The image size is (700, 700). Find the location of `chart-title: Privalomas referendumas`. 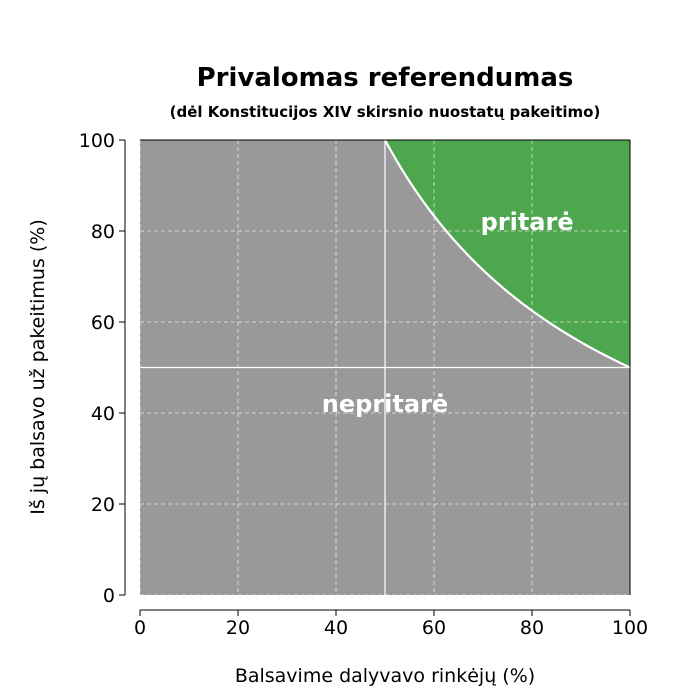

chart-title: Privalomas referendumas is located at coordinates (385, 78).